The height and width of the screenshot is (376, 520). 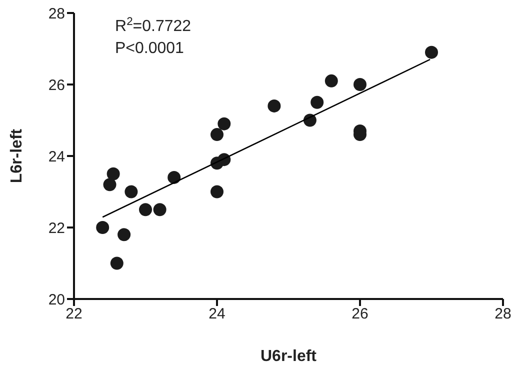 What do you see at coordinates (56, 157) in the screenshot?
I see `y-tick-label: 24` at bounding box center [56, 157].